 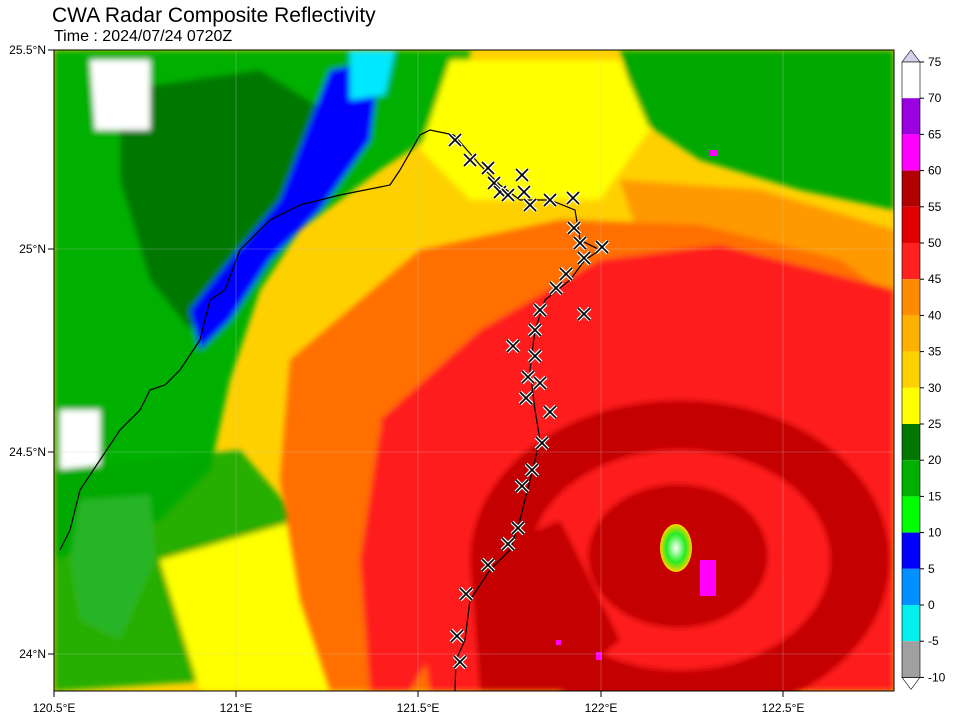 What do you see at coordinates (54, 708) in the screenshot?
I see `x-tick-label: 120.5°E` at bounding box center [54, 708].